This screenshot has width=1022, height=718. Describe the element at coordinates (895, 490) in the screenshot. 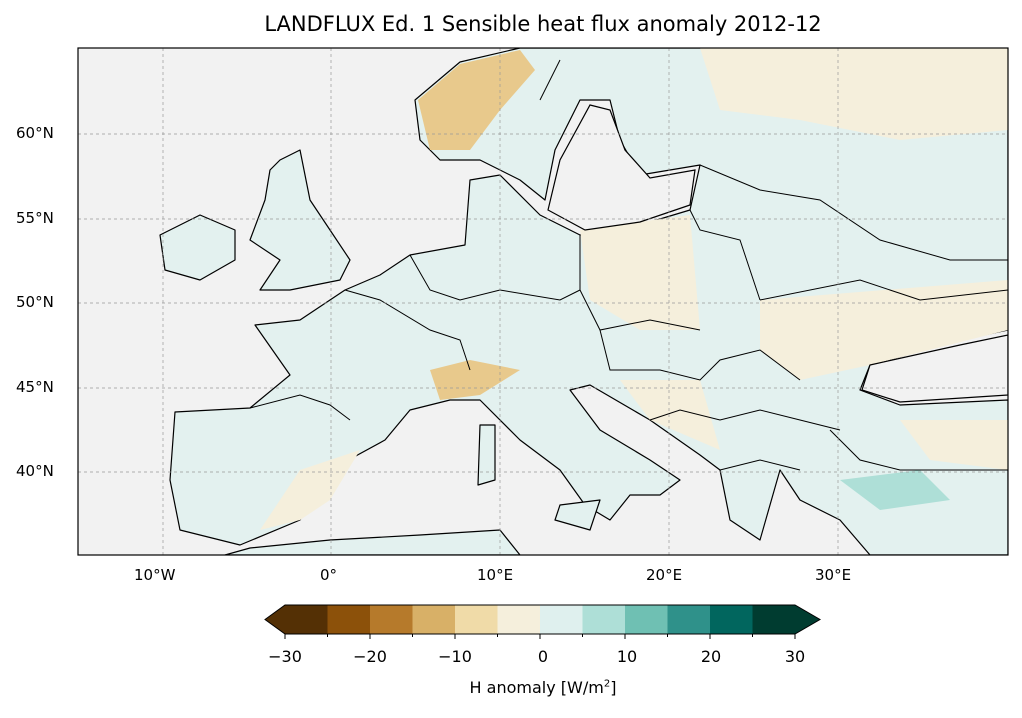

I see `positive-anomaly-areas` at that location.